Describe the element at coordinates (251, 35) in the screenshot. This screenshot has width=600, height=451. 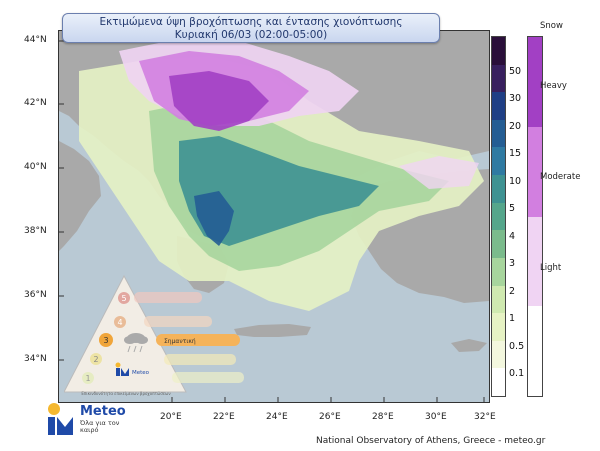
I see `title-line-2: Κυριακή 06/03 (02:00-05:00)` at that location.